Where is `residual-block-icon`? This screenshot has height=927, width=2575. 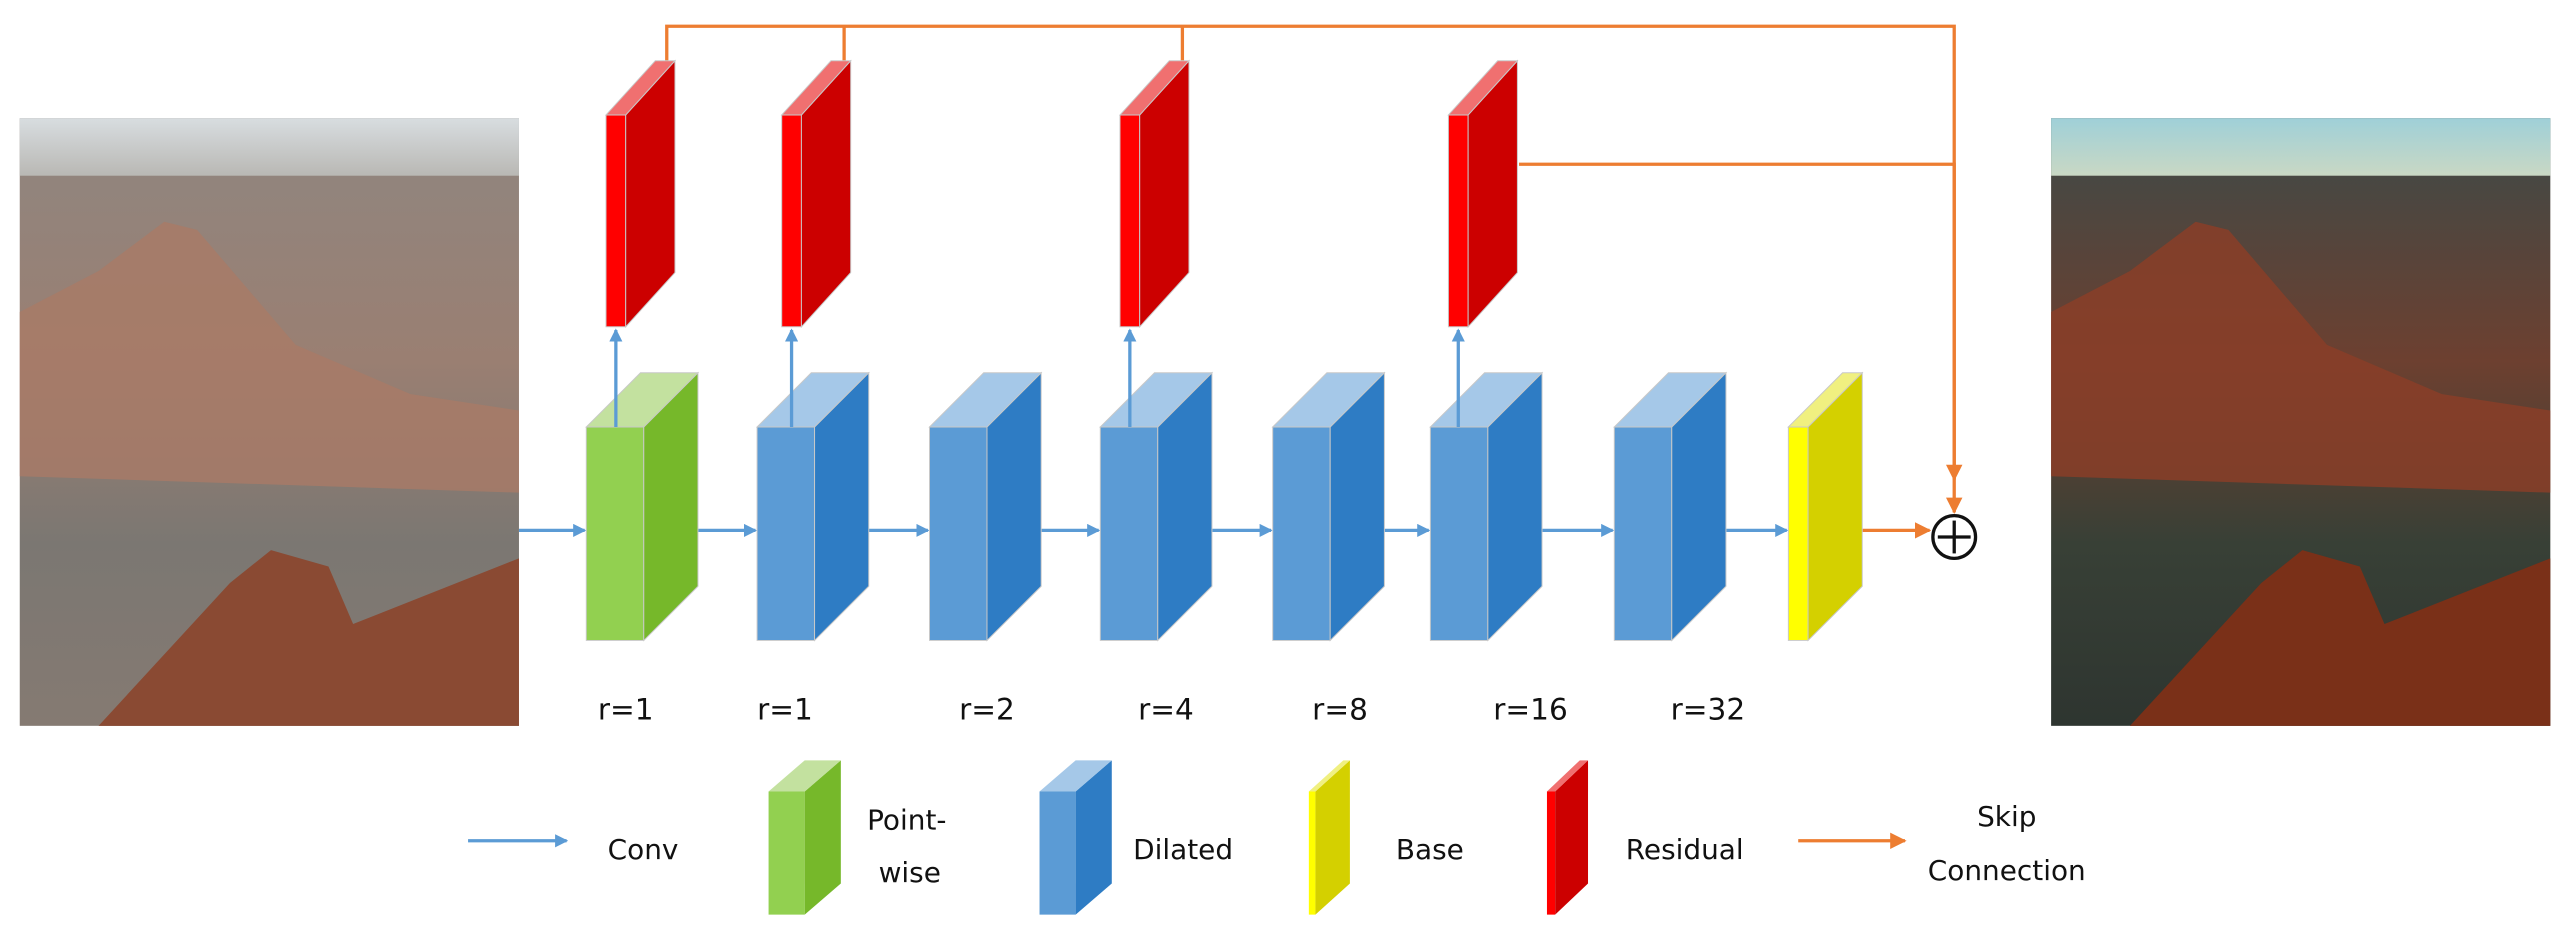 residual-block-icon is located at coordinates (1567, 837).